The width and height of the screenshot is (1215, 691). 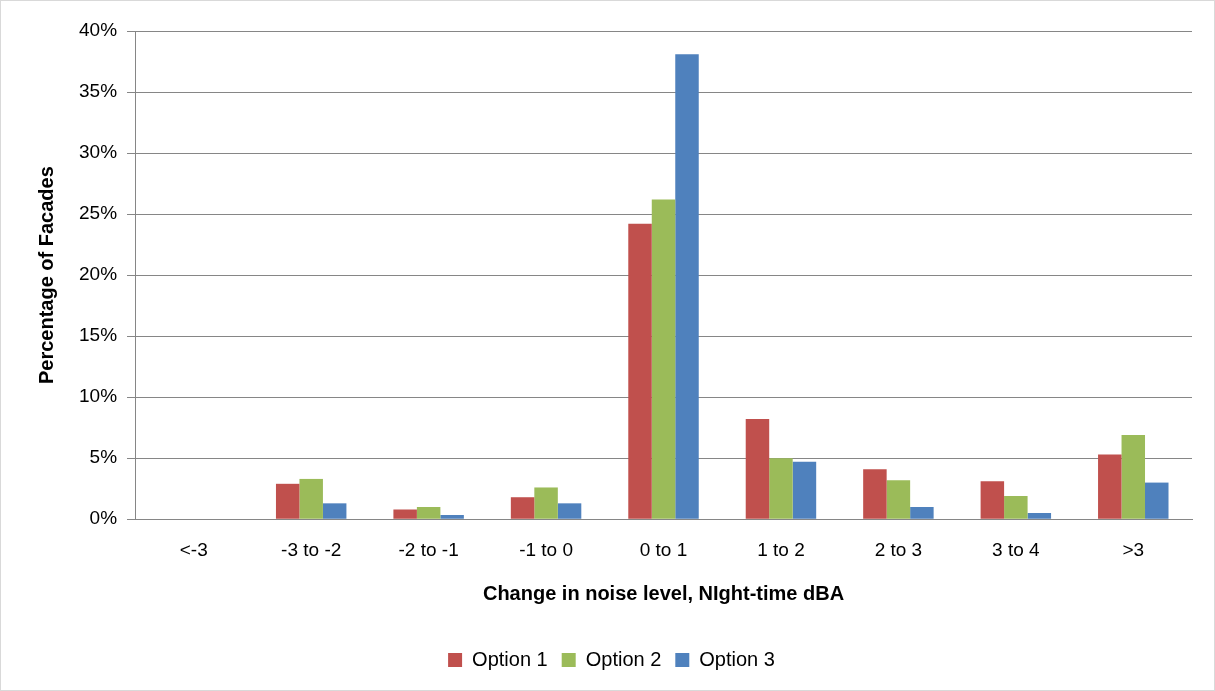 I want to click on y-tick-label: 35%, so click(x=98, y=91).